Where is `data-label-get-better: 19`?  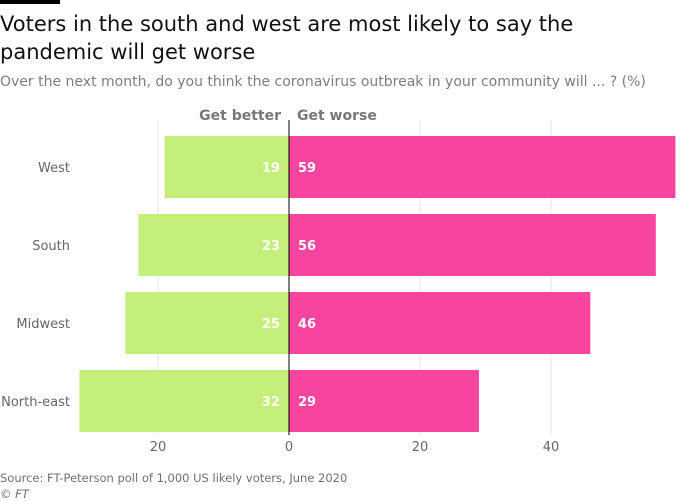 data-label-get-better: 19 is located at coordinates (271, 168).